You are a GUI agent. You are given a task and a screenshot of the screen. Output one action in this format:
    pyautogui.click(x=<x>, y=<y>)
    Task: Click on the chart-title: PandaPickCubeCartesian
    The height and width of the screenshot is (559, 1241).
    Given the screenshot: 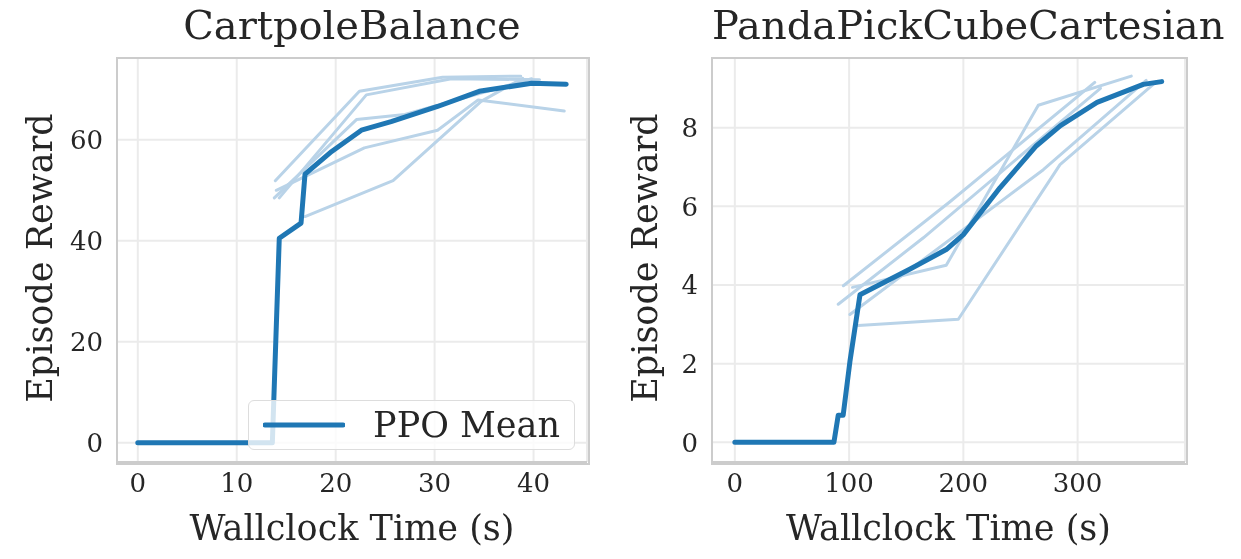 What is the action you would take?
    pyautogui.click(x=968, y=25)
    